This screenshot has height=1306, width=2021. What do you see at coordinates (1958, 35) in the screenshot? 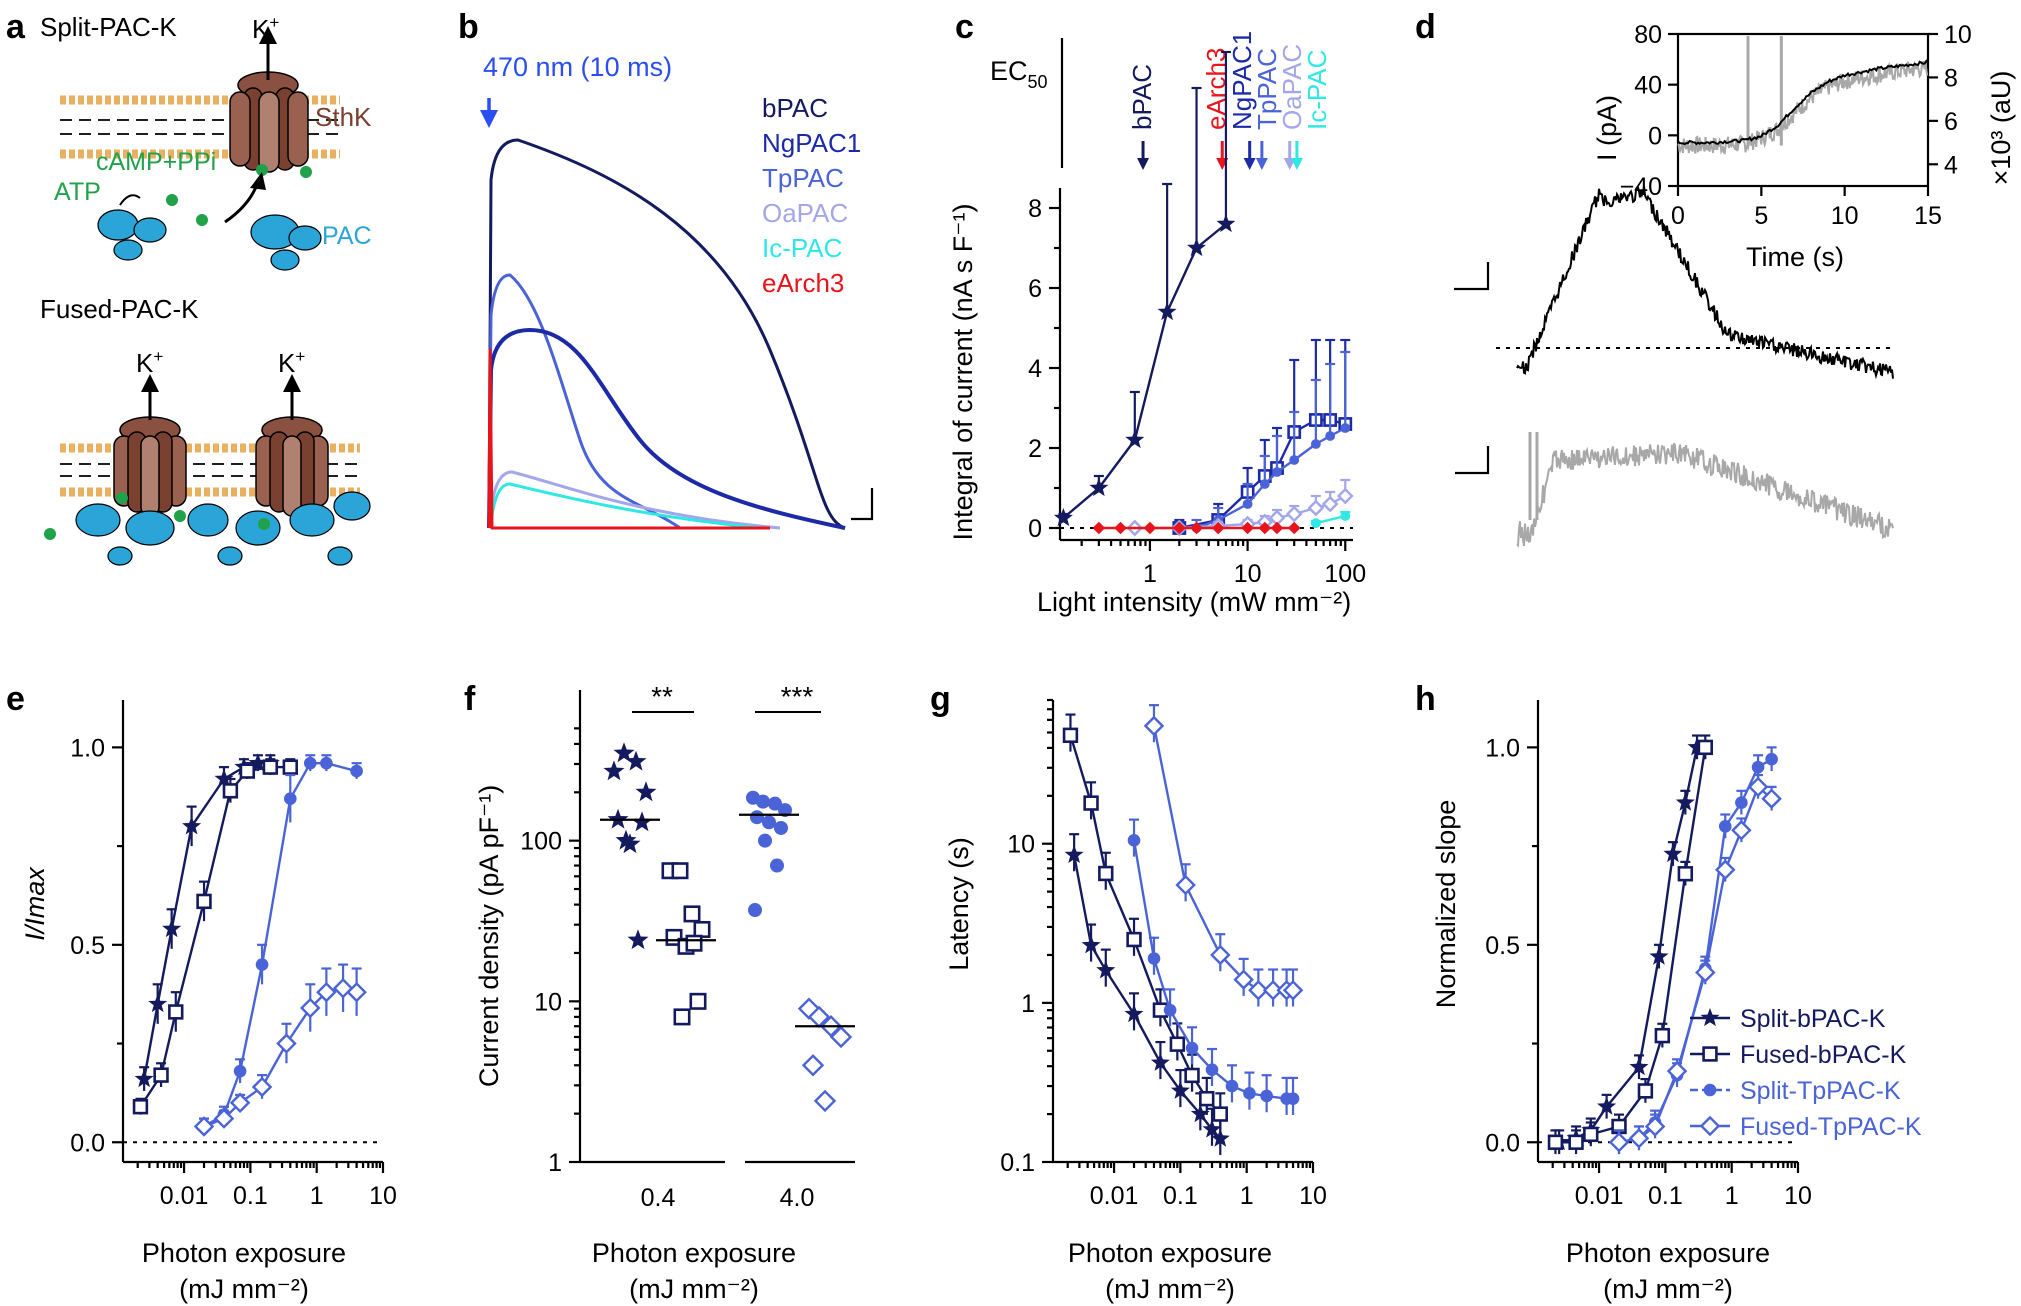
I see `inset-rtick-label: 10` at bounding box center [1958, 35].